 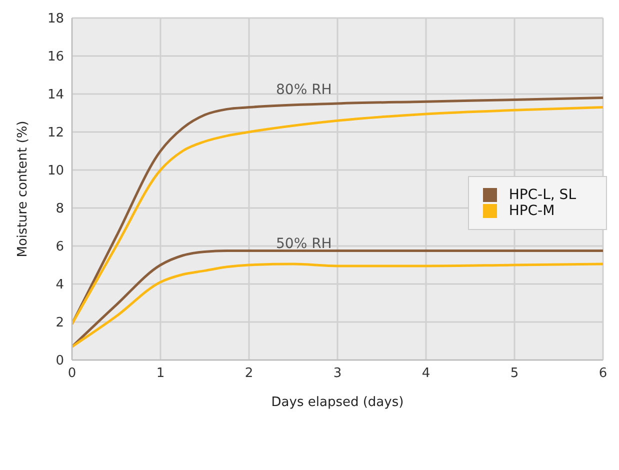 I want to click on x-tick-label: 0, so click(x=72, y=374).